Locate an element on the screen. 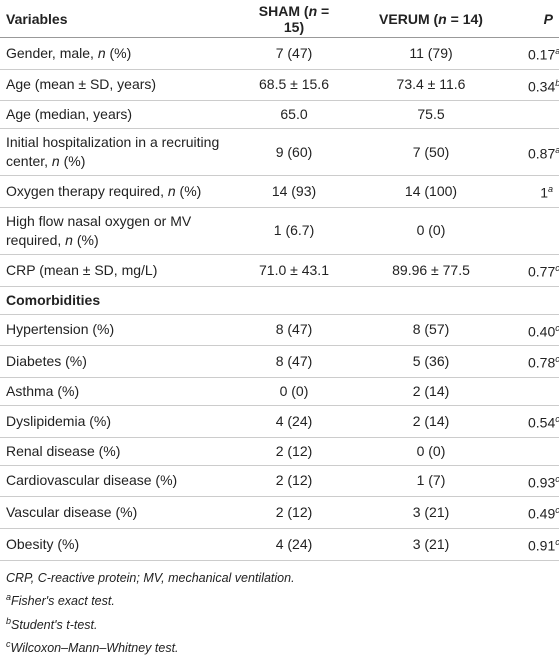 This screenshot has width=559, height=659. label-cell: Asthma (%) is located at coordinates (124, 391).